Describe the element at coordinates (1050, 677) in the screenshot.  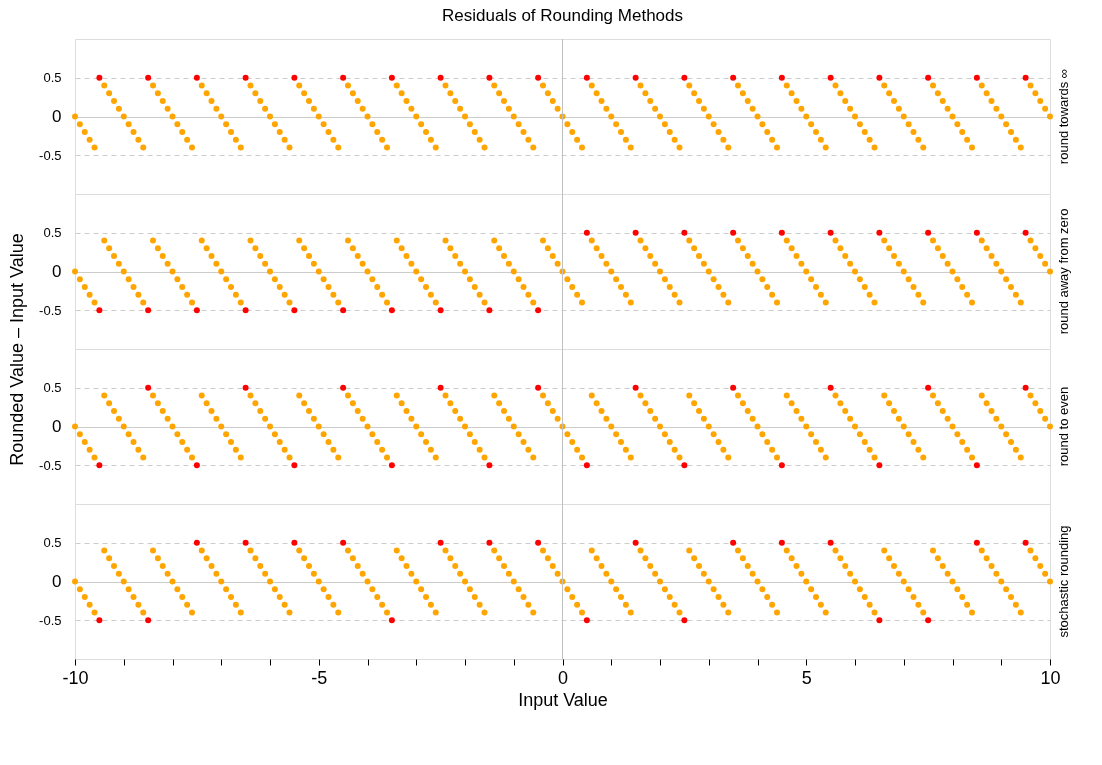
I see `x-tick-label: 10` at that location.